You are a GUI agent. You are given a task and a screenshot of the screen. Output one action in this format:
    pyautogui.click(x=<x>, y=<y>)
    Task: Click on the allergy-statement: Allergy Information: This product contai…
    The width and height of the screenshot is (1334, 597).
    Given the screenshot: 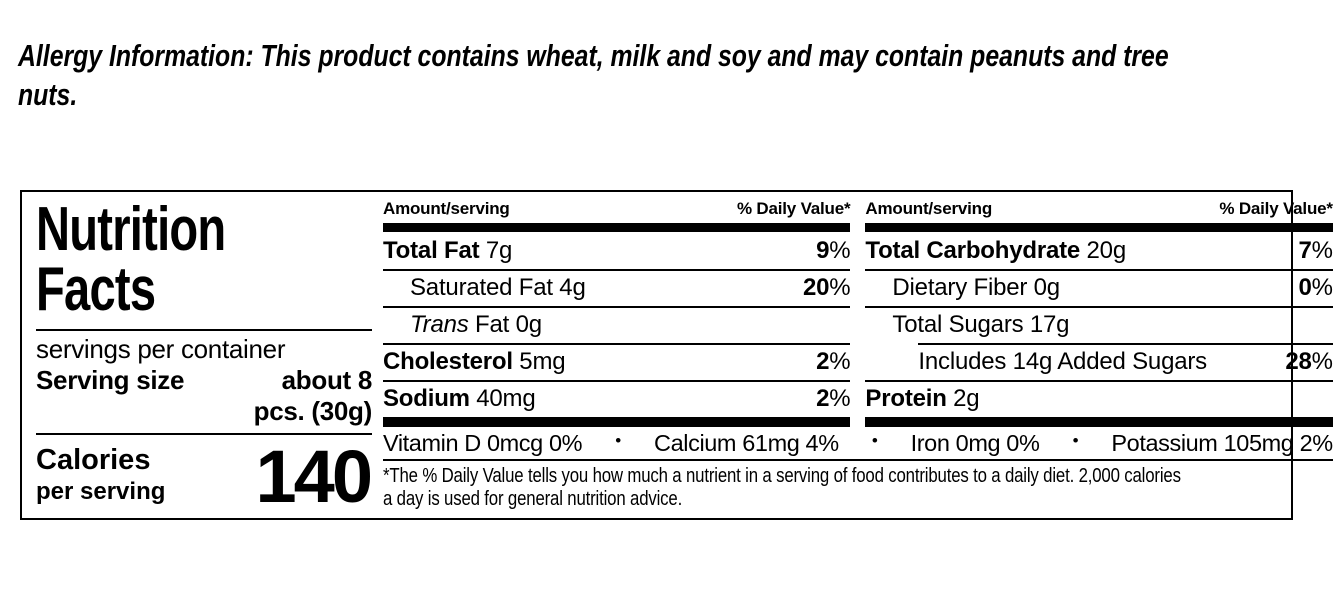 What is the action you would take?
    pyautogui.click(x=593, y=75)
    